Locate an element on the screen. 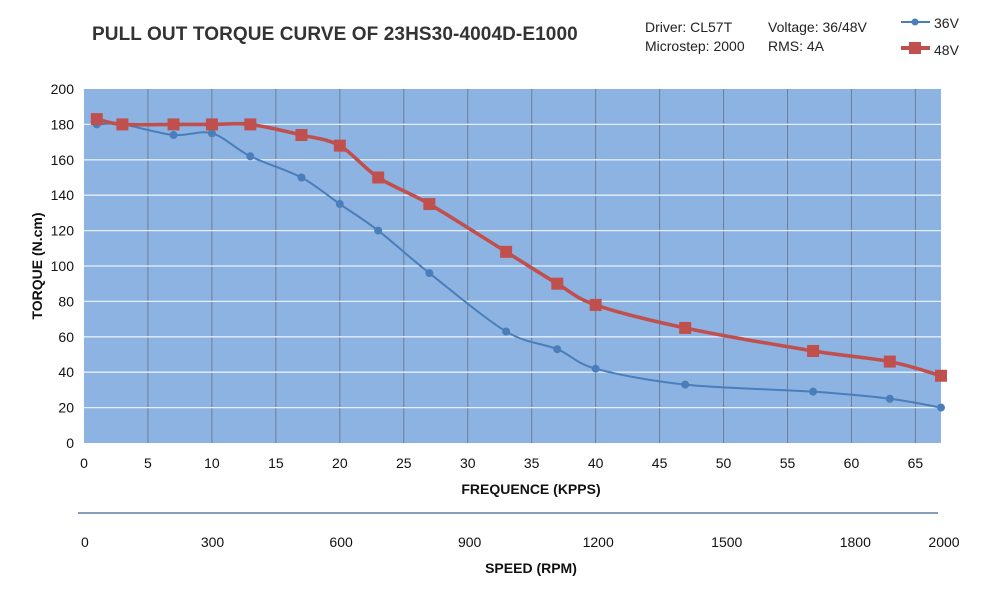 The width and height of the screenshot is (1000, 597). x-tick-label: 10 is located at coordinates (212, 463).